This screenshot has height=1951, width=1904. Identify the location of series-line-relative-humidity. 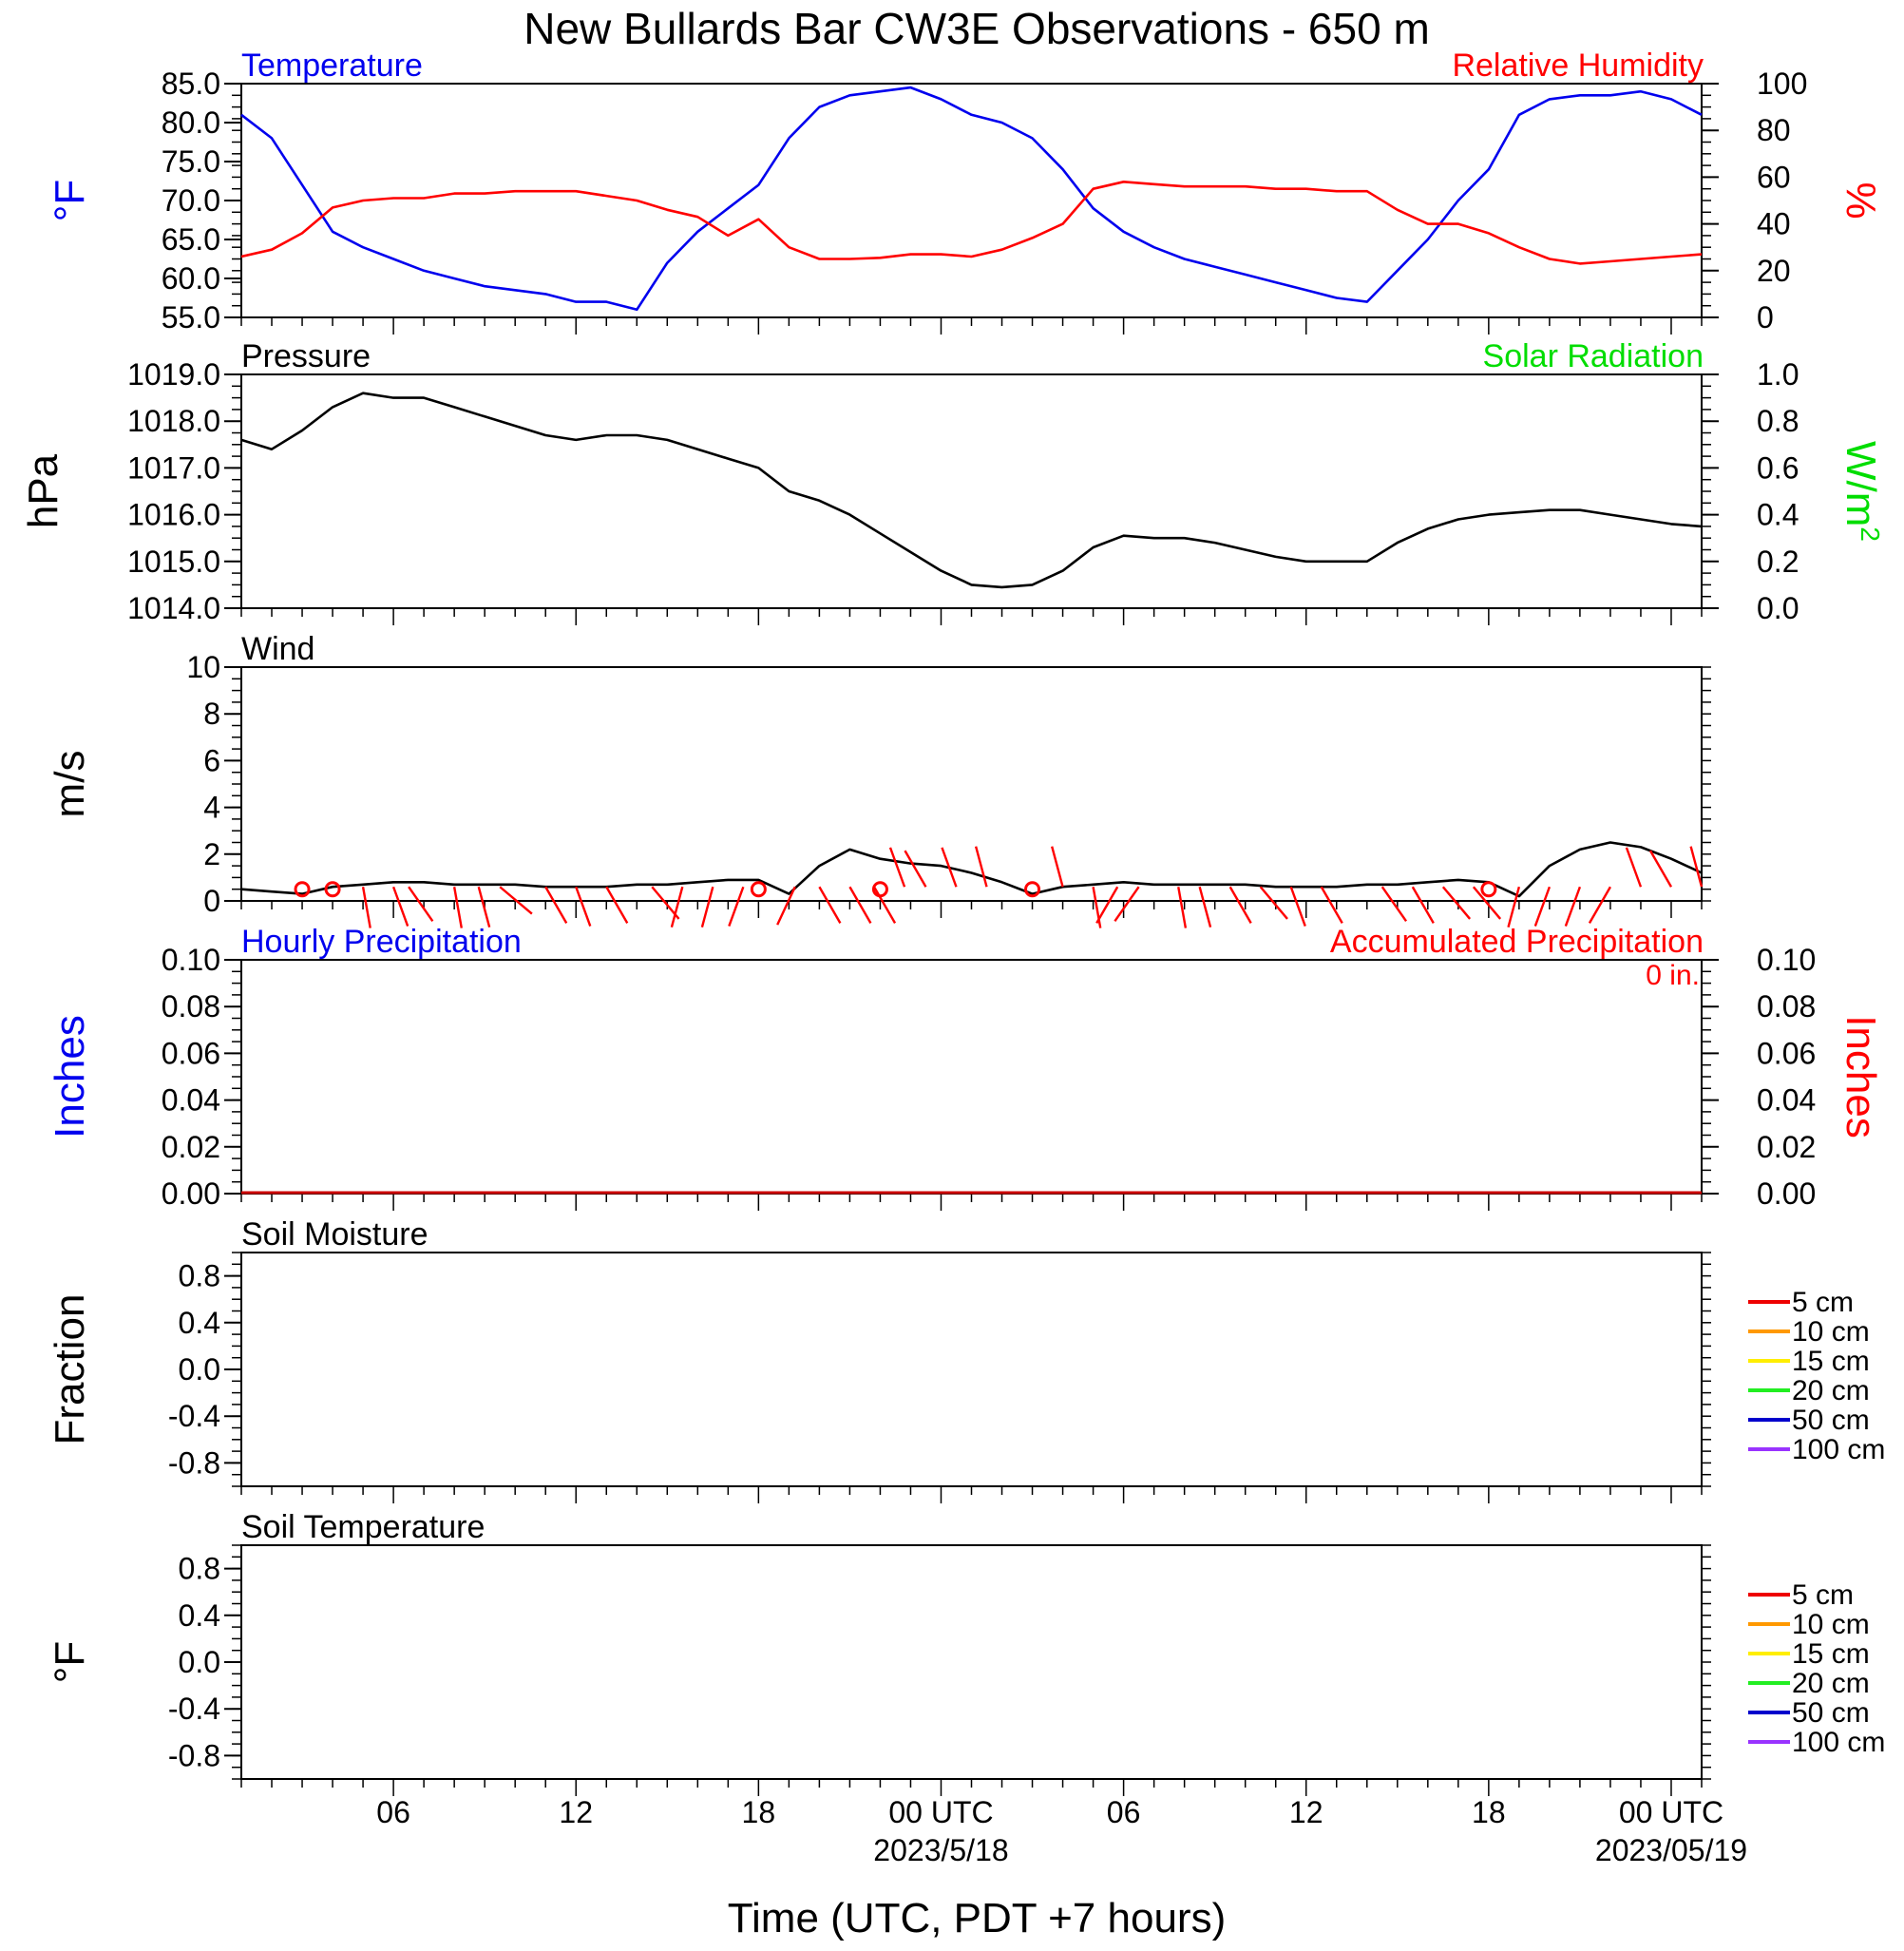
(971, 223).